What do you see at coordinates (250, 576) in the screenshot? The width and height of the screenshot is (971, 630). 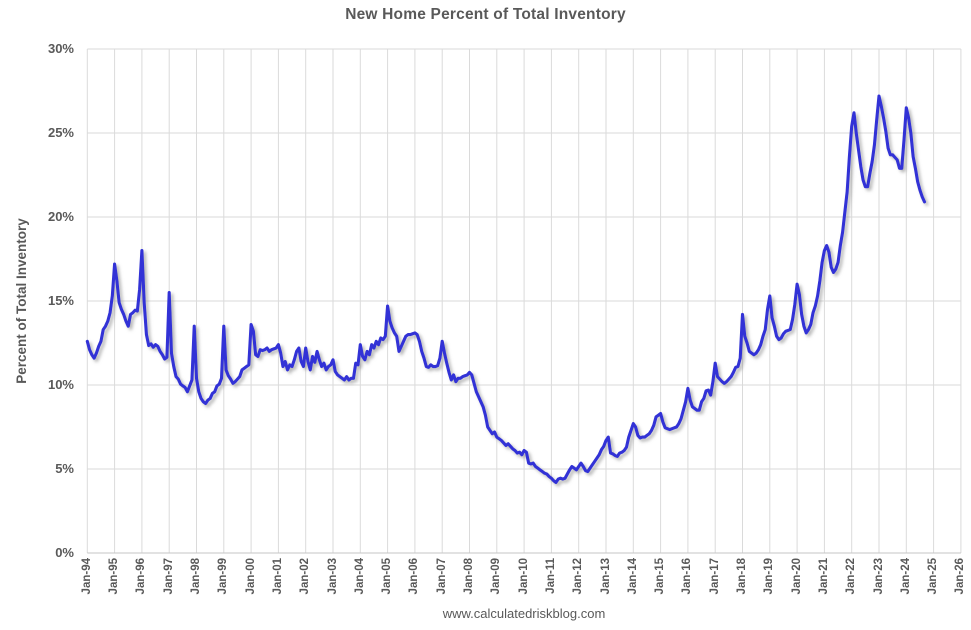 I see `x-tick-label: Jan-00` at bounding box center [250, 576].